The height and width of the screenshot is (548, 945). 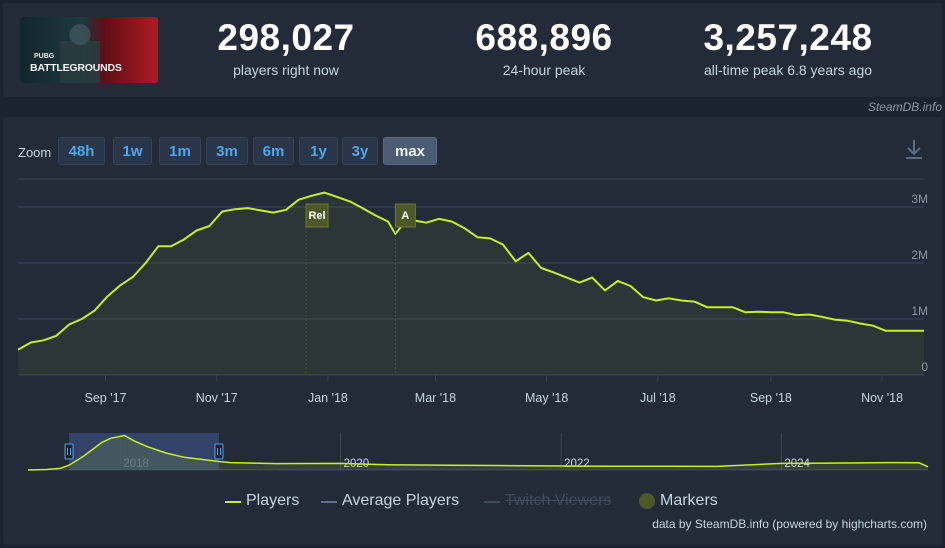 I want to click on x-tick-label: Nov '17, so click(x=217, y=398).